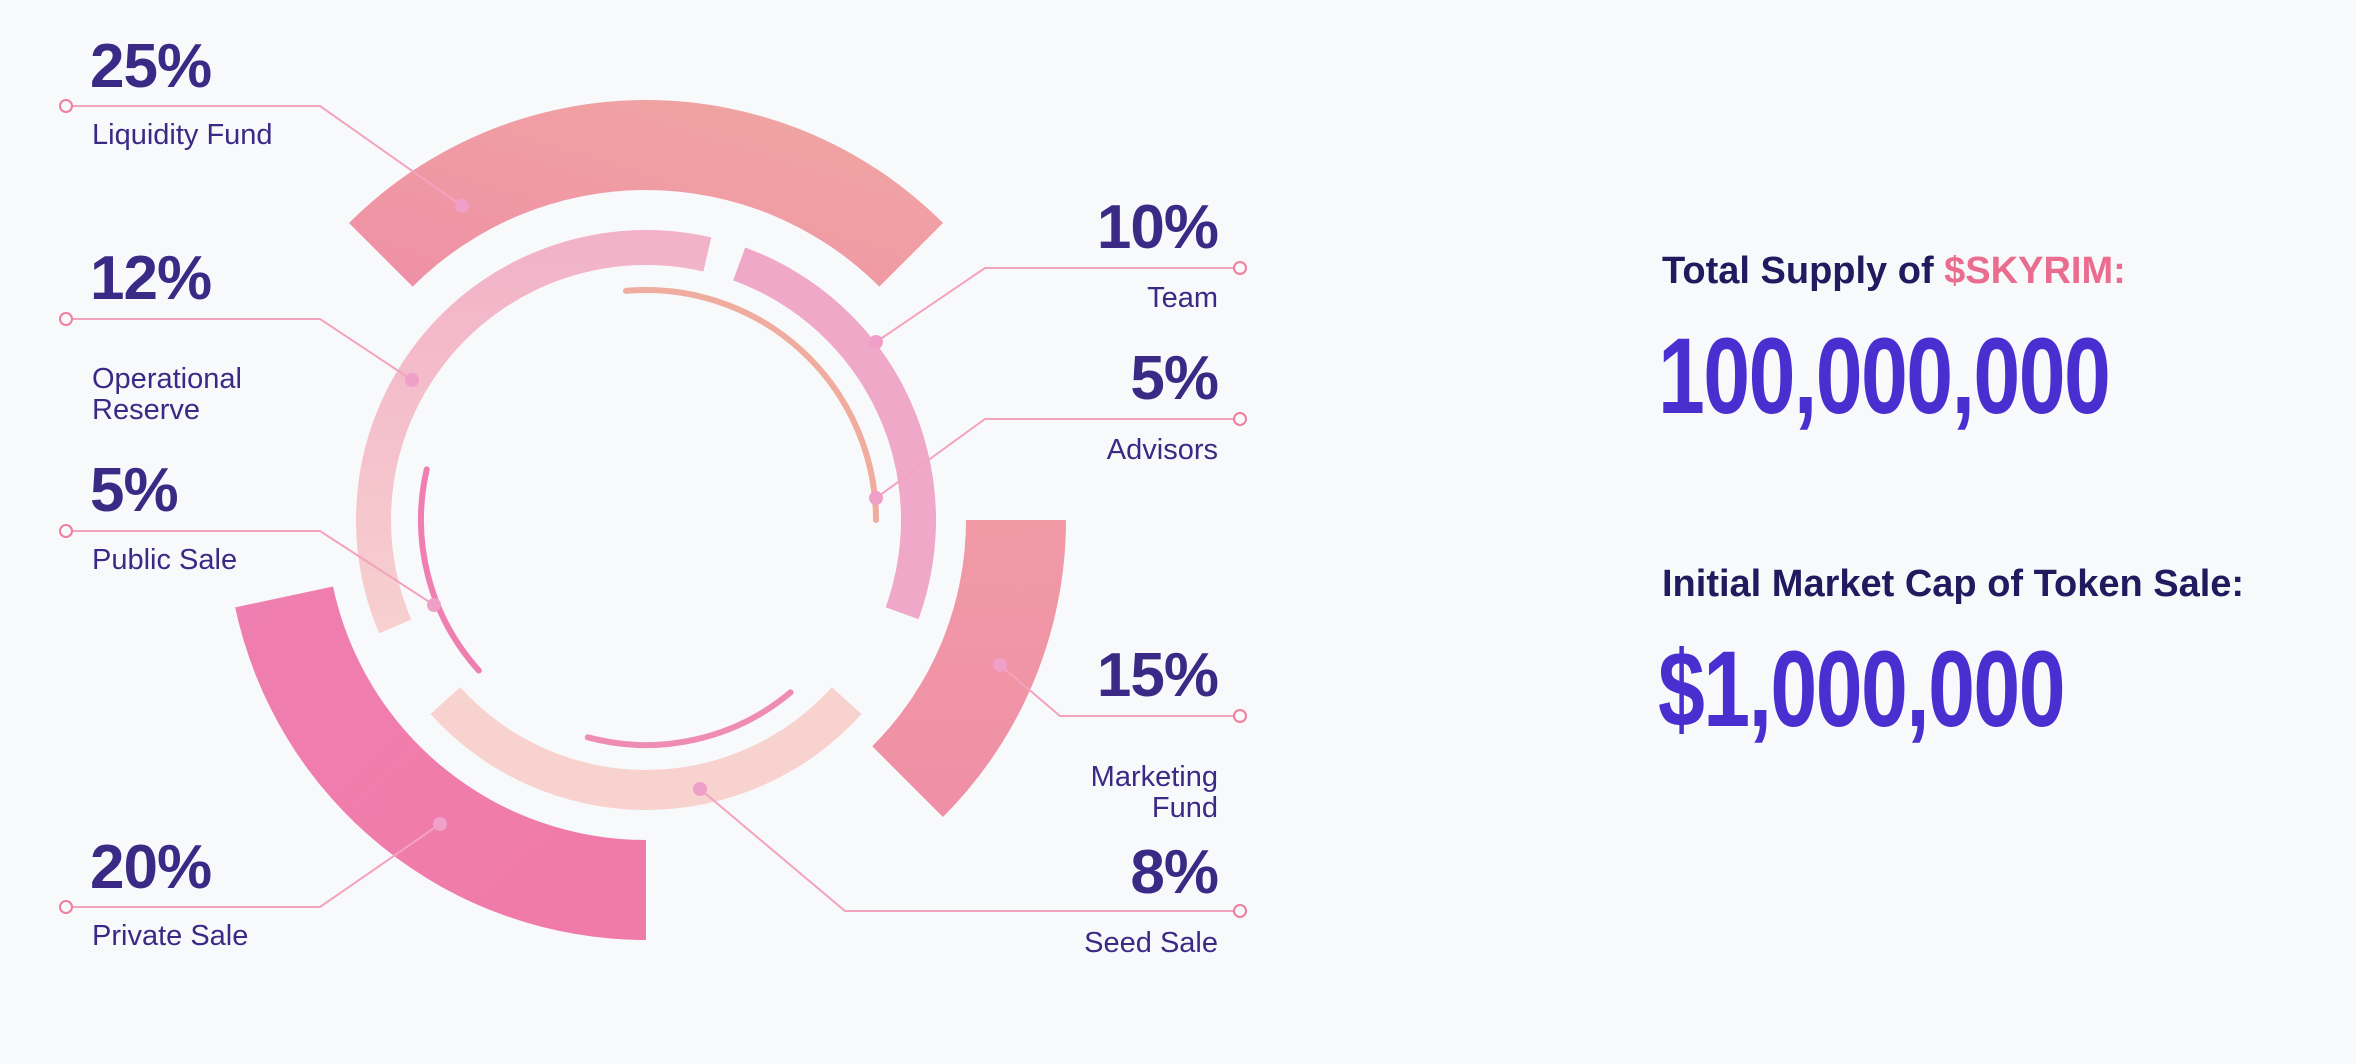 The height and width of the screenshot is (1064, 2356). I want to click on label-operational-reserve: Operational Reserve, so click(212, 379).